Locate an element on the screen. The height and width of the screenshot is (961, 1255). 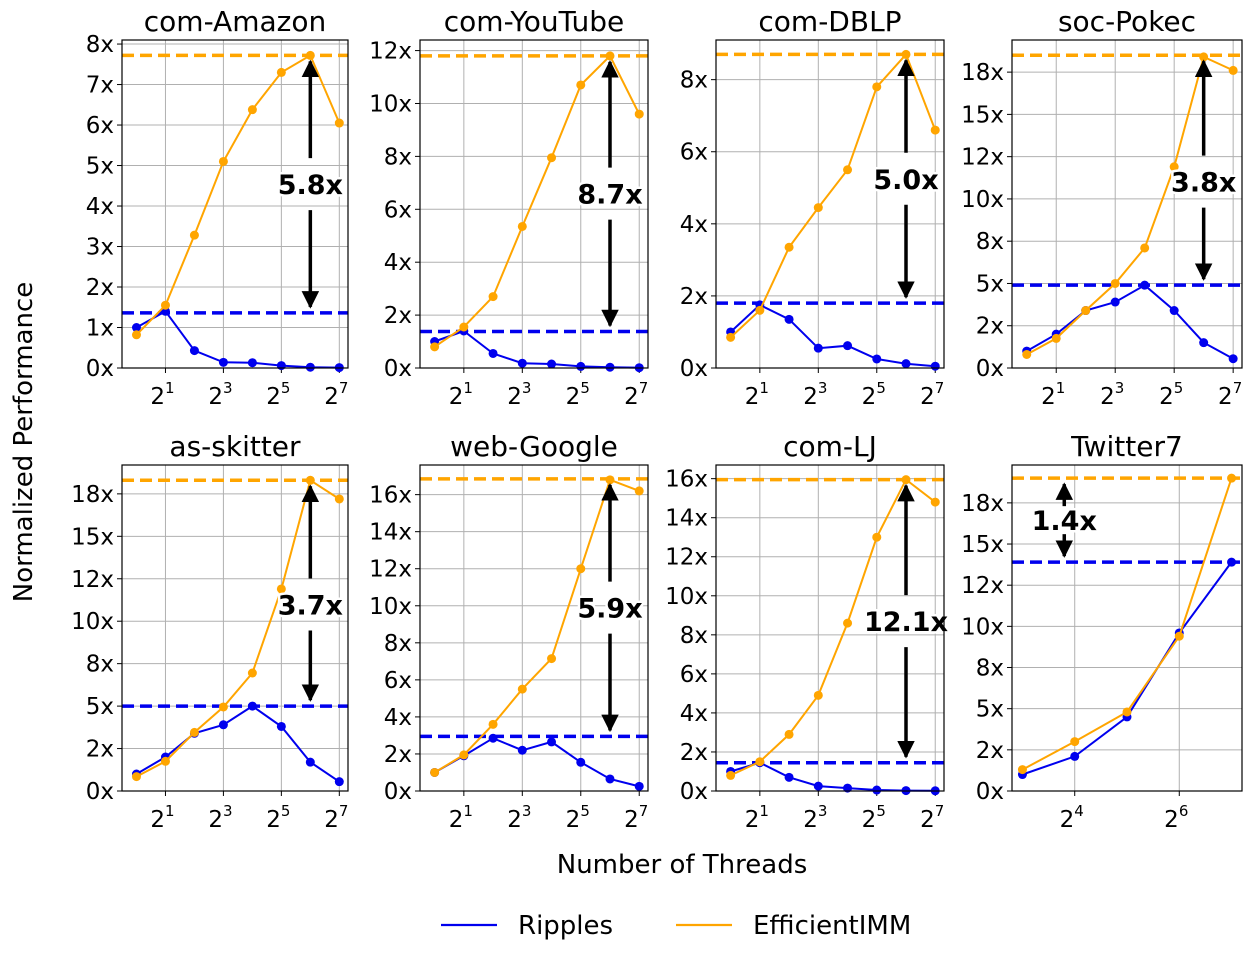
series-line-efficientimm is located at coordinates (238, 194).